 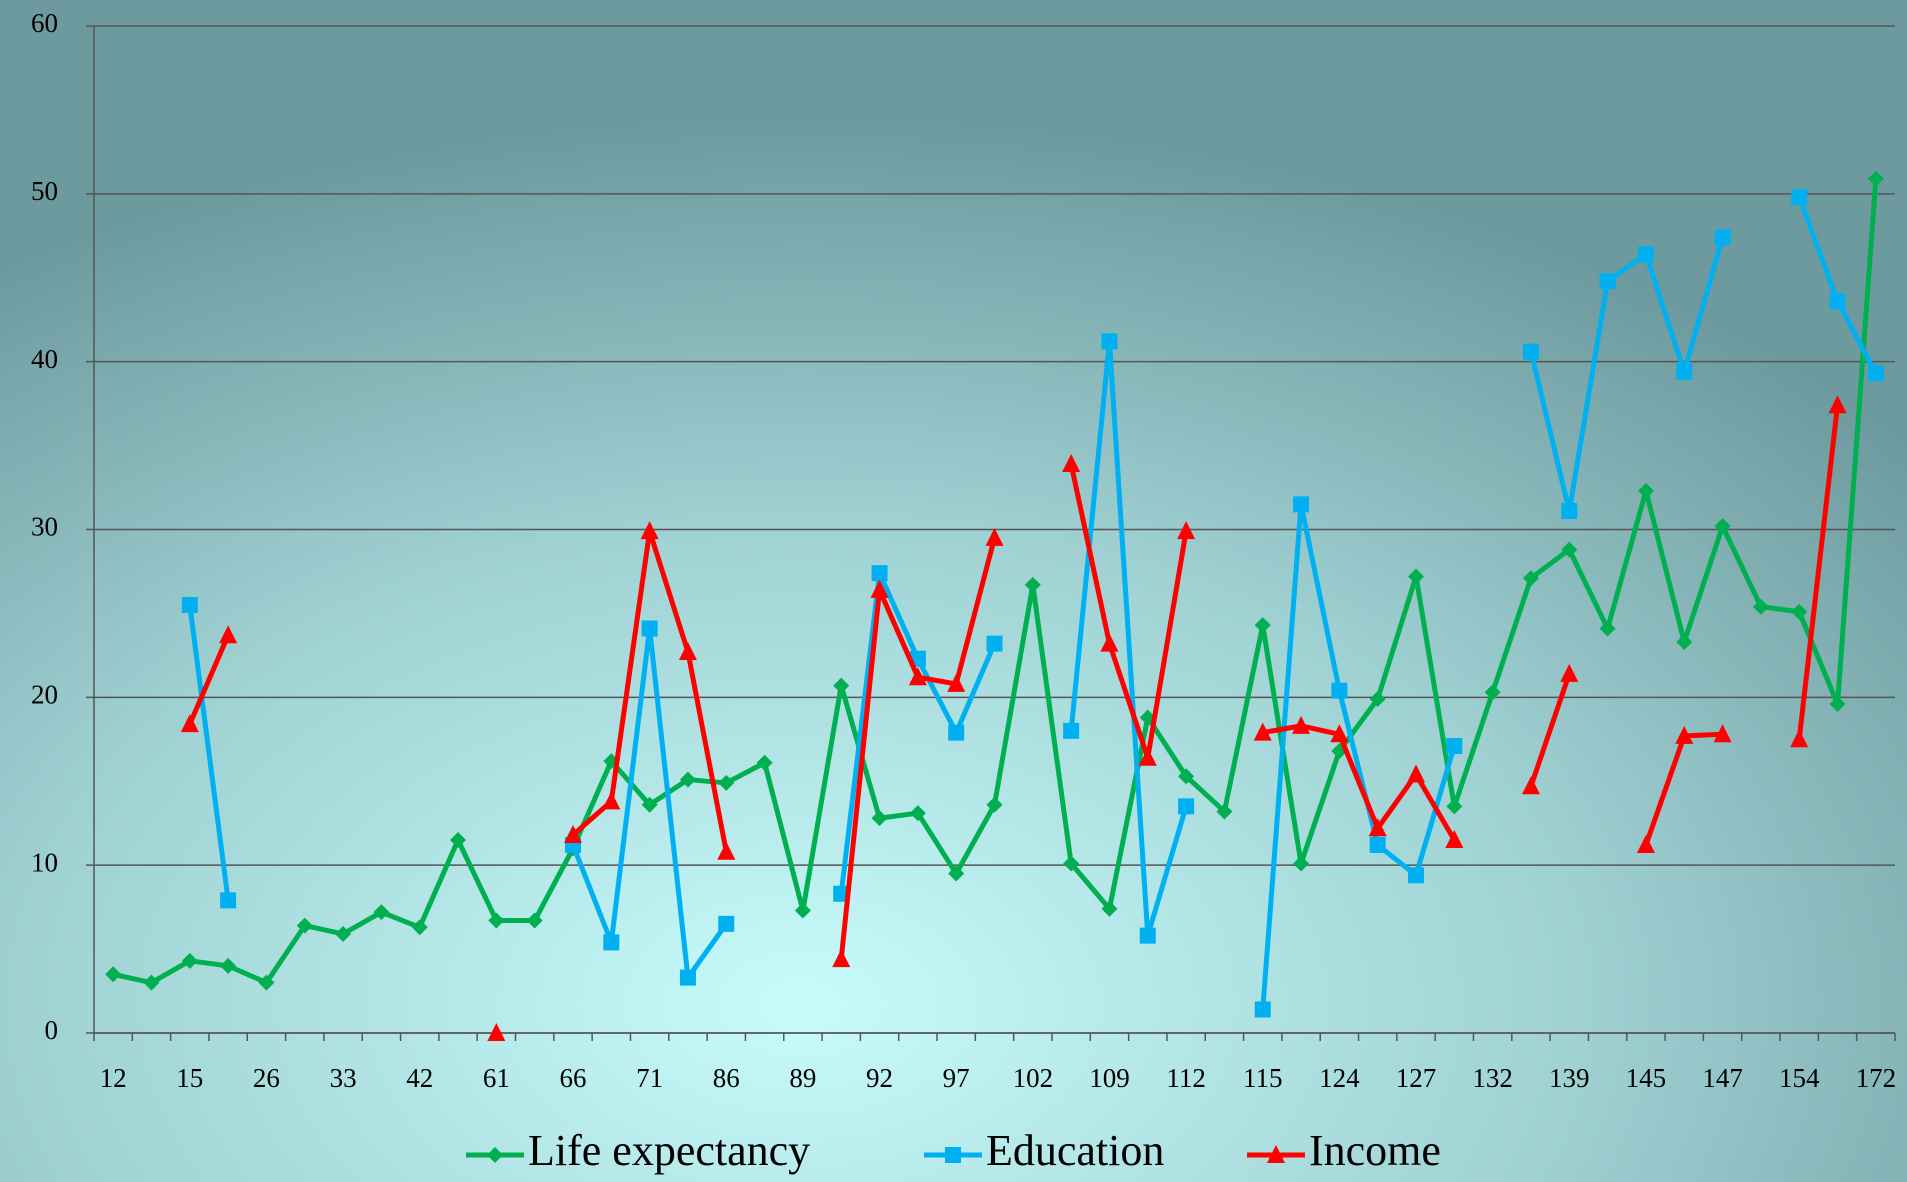 I want to click on x-tick-label: 92, so click(x=879, y=1078).